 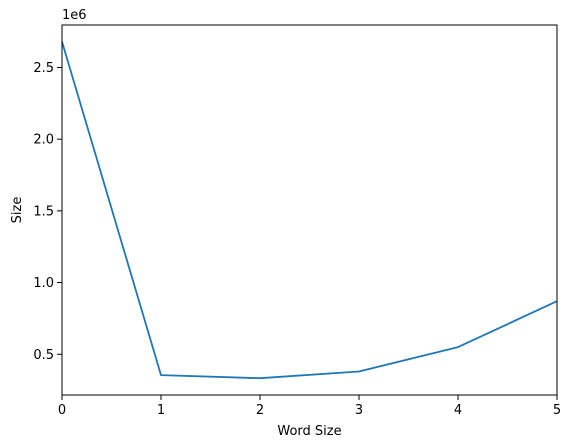 What do you see at coordinates (557, 410) in the screenshot?
I see `x-tick-label: 5` at bounding box center [557, 410].